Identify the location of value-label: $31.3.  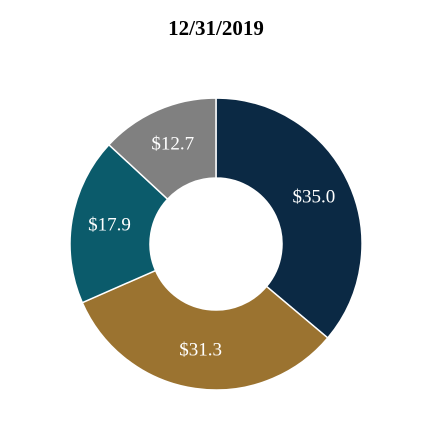
(200, 349).